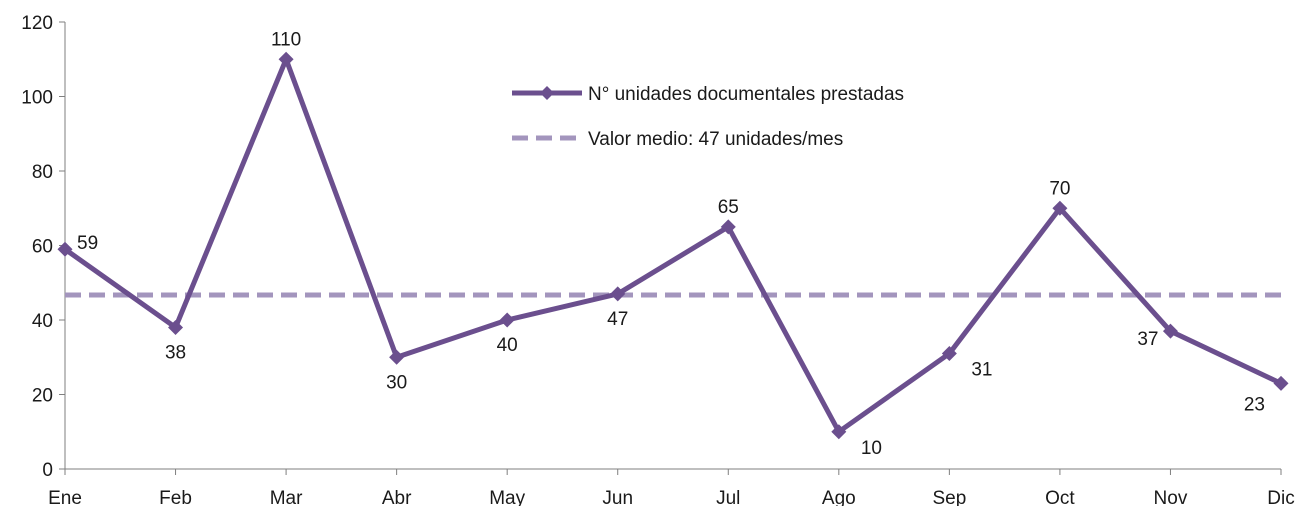 The width and height of the screenshot is (1297, 506). What do you see at coordinates (839, 497) in the screenshot?
I see `x-tick-label: Ago` at bounding box center [839, 497].